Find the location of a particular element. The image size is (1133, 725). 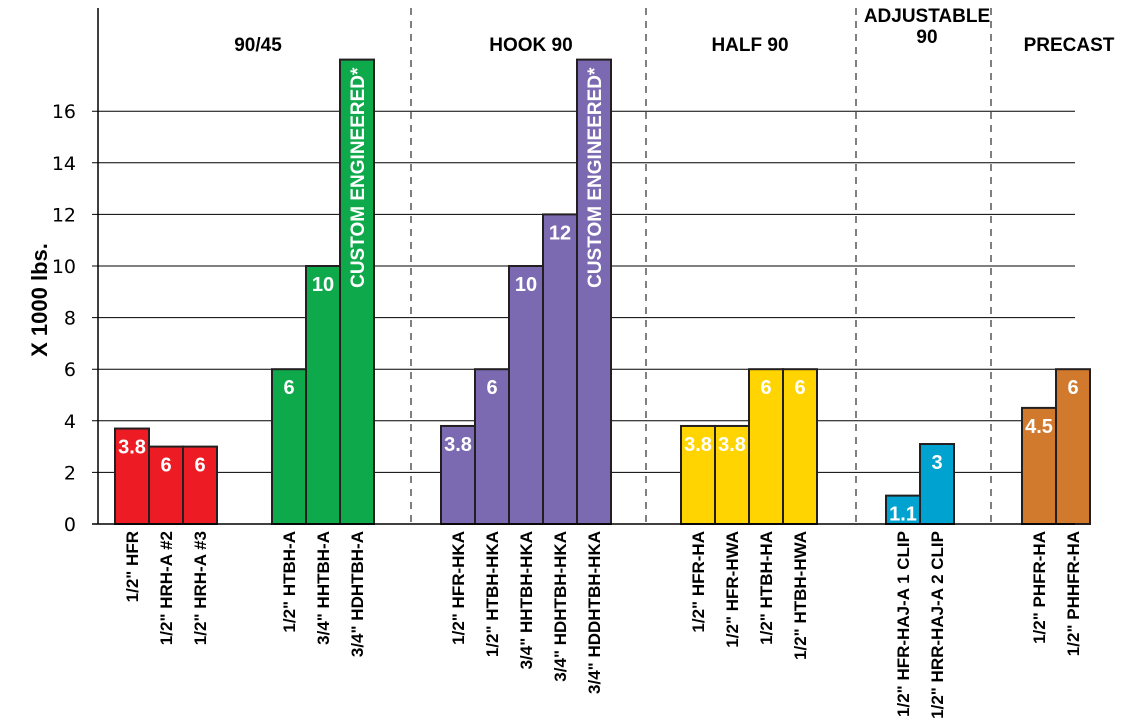

category-label: 3/4" HHTBH-A is located at coordinates (323, 588).